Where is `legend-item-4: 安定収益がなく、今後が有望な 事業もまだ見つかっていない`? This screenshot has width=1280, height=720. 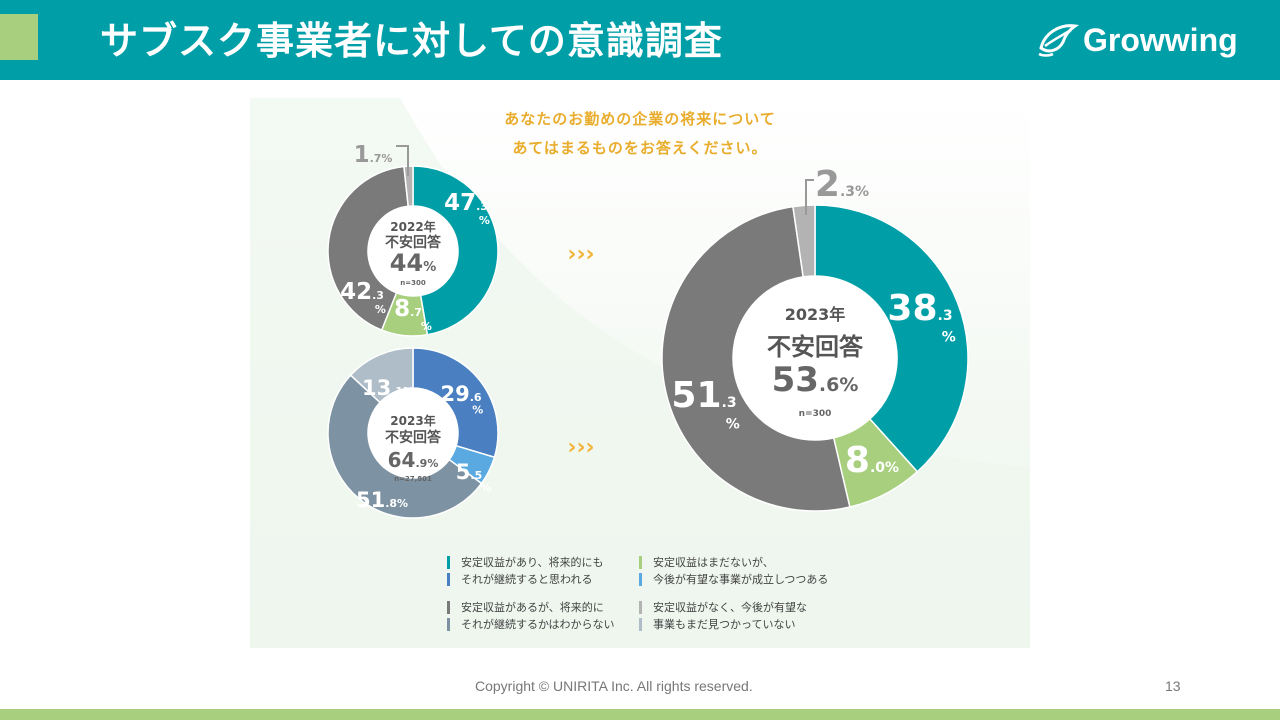
legend-item-4: 安定収益がなく、今後が有望な 事業もまだ見つかっていない is located at coordinates (749, 617).